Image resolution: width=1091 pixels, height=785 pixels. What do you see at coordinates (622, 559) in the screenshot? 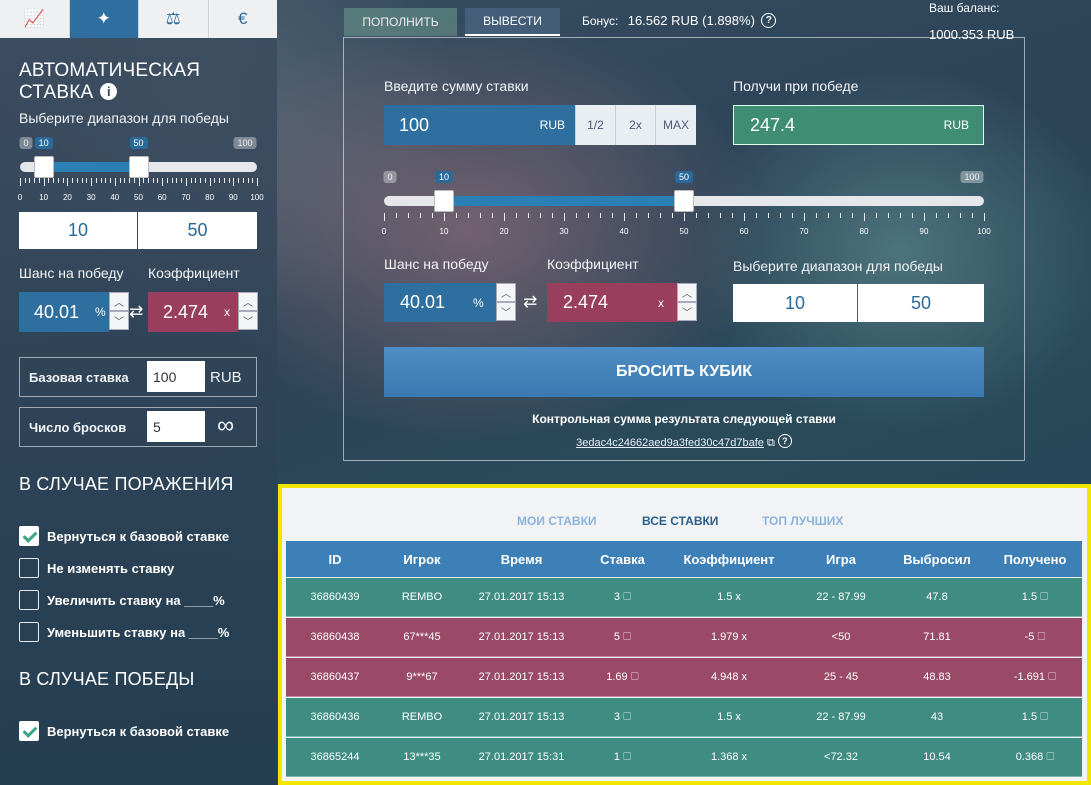
I see `column-header: Ставка` at bounding box center [622, 559].